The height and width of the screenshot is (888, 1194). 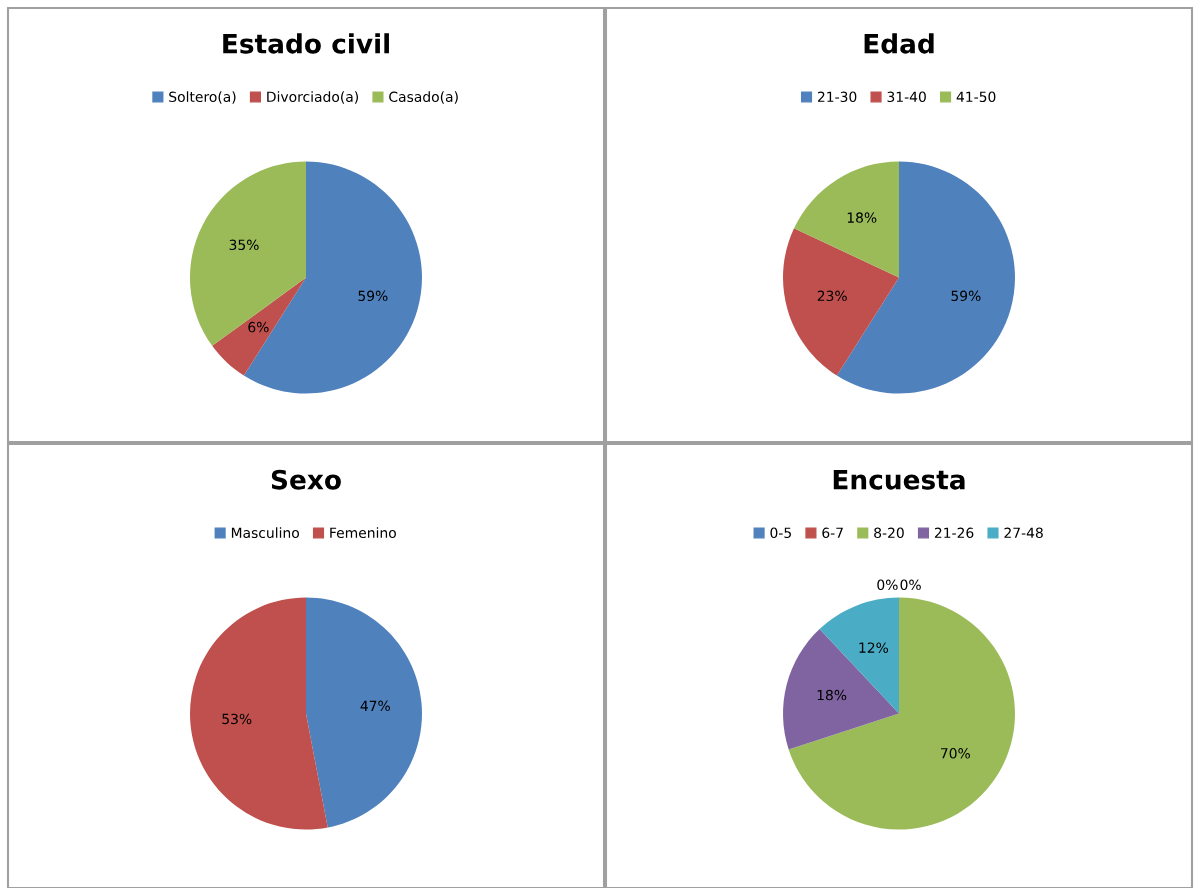 What do you see at coordinates (363, 533) in the screenshot?
I see `legend-label: Femenino` at bounding box center [363, 533].